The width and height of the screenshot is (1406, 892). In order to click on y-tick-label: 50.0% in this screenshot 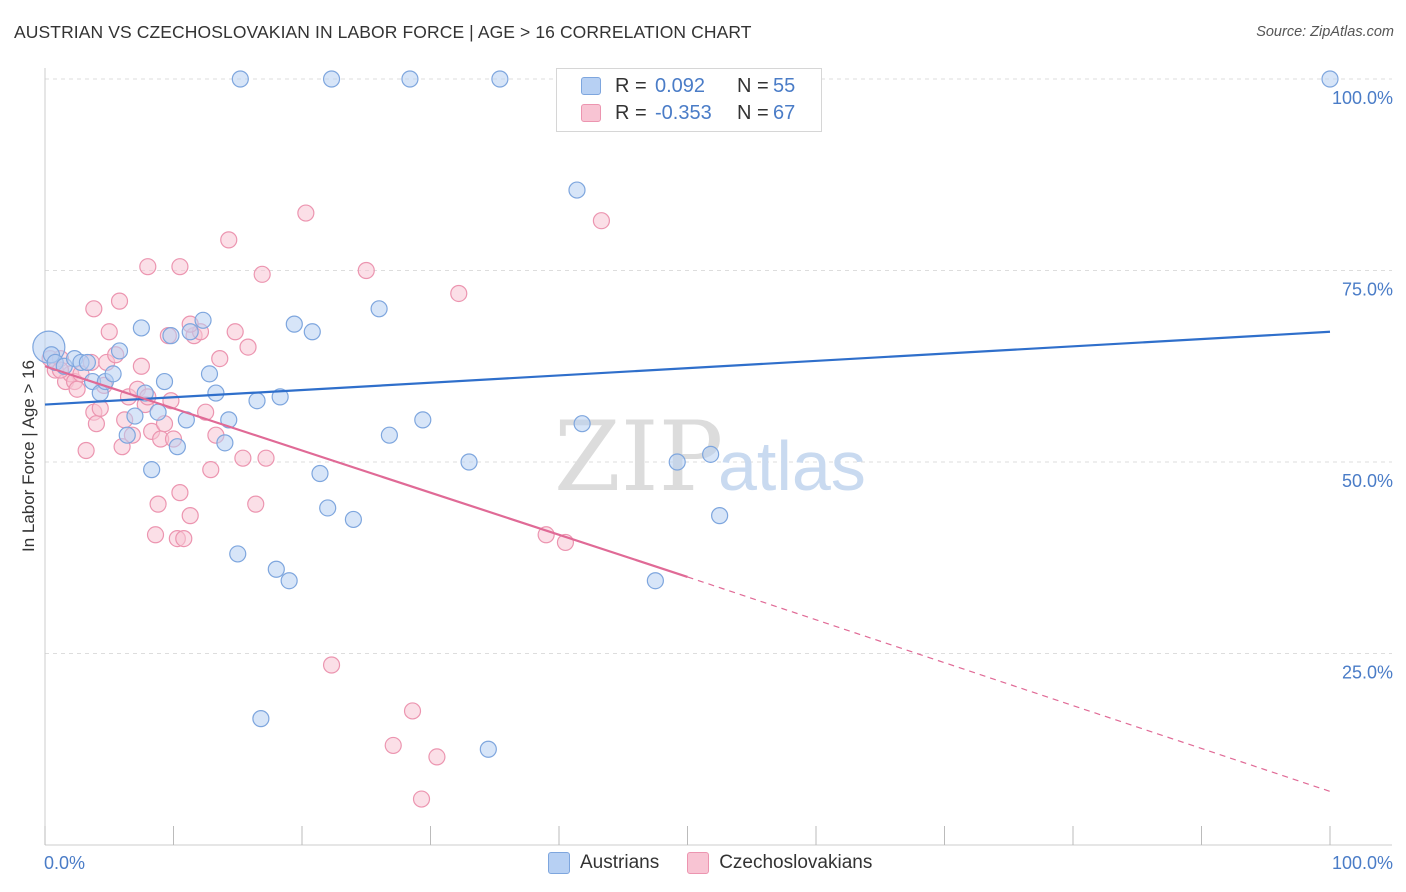, I will do `click(1367, 481)`.